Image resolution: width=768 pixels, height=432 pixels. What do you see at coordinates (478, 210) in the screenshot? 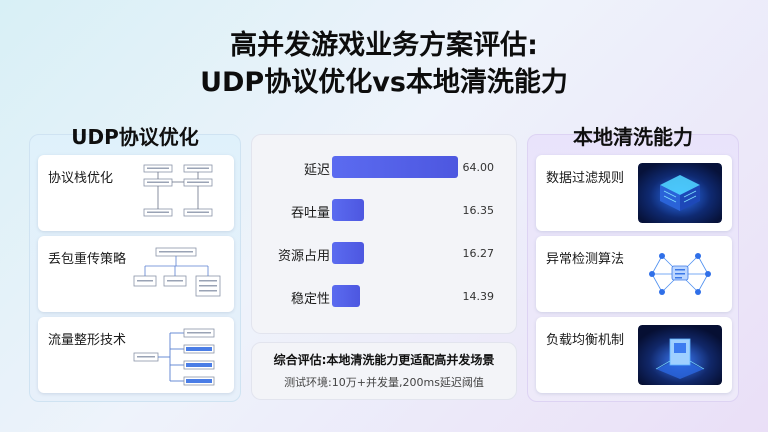
I see `metric-value: 16.35` at bounding box center [478, 210].